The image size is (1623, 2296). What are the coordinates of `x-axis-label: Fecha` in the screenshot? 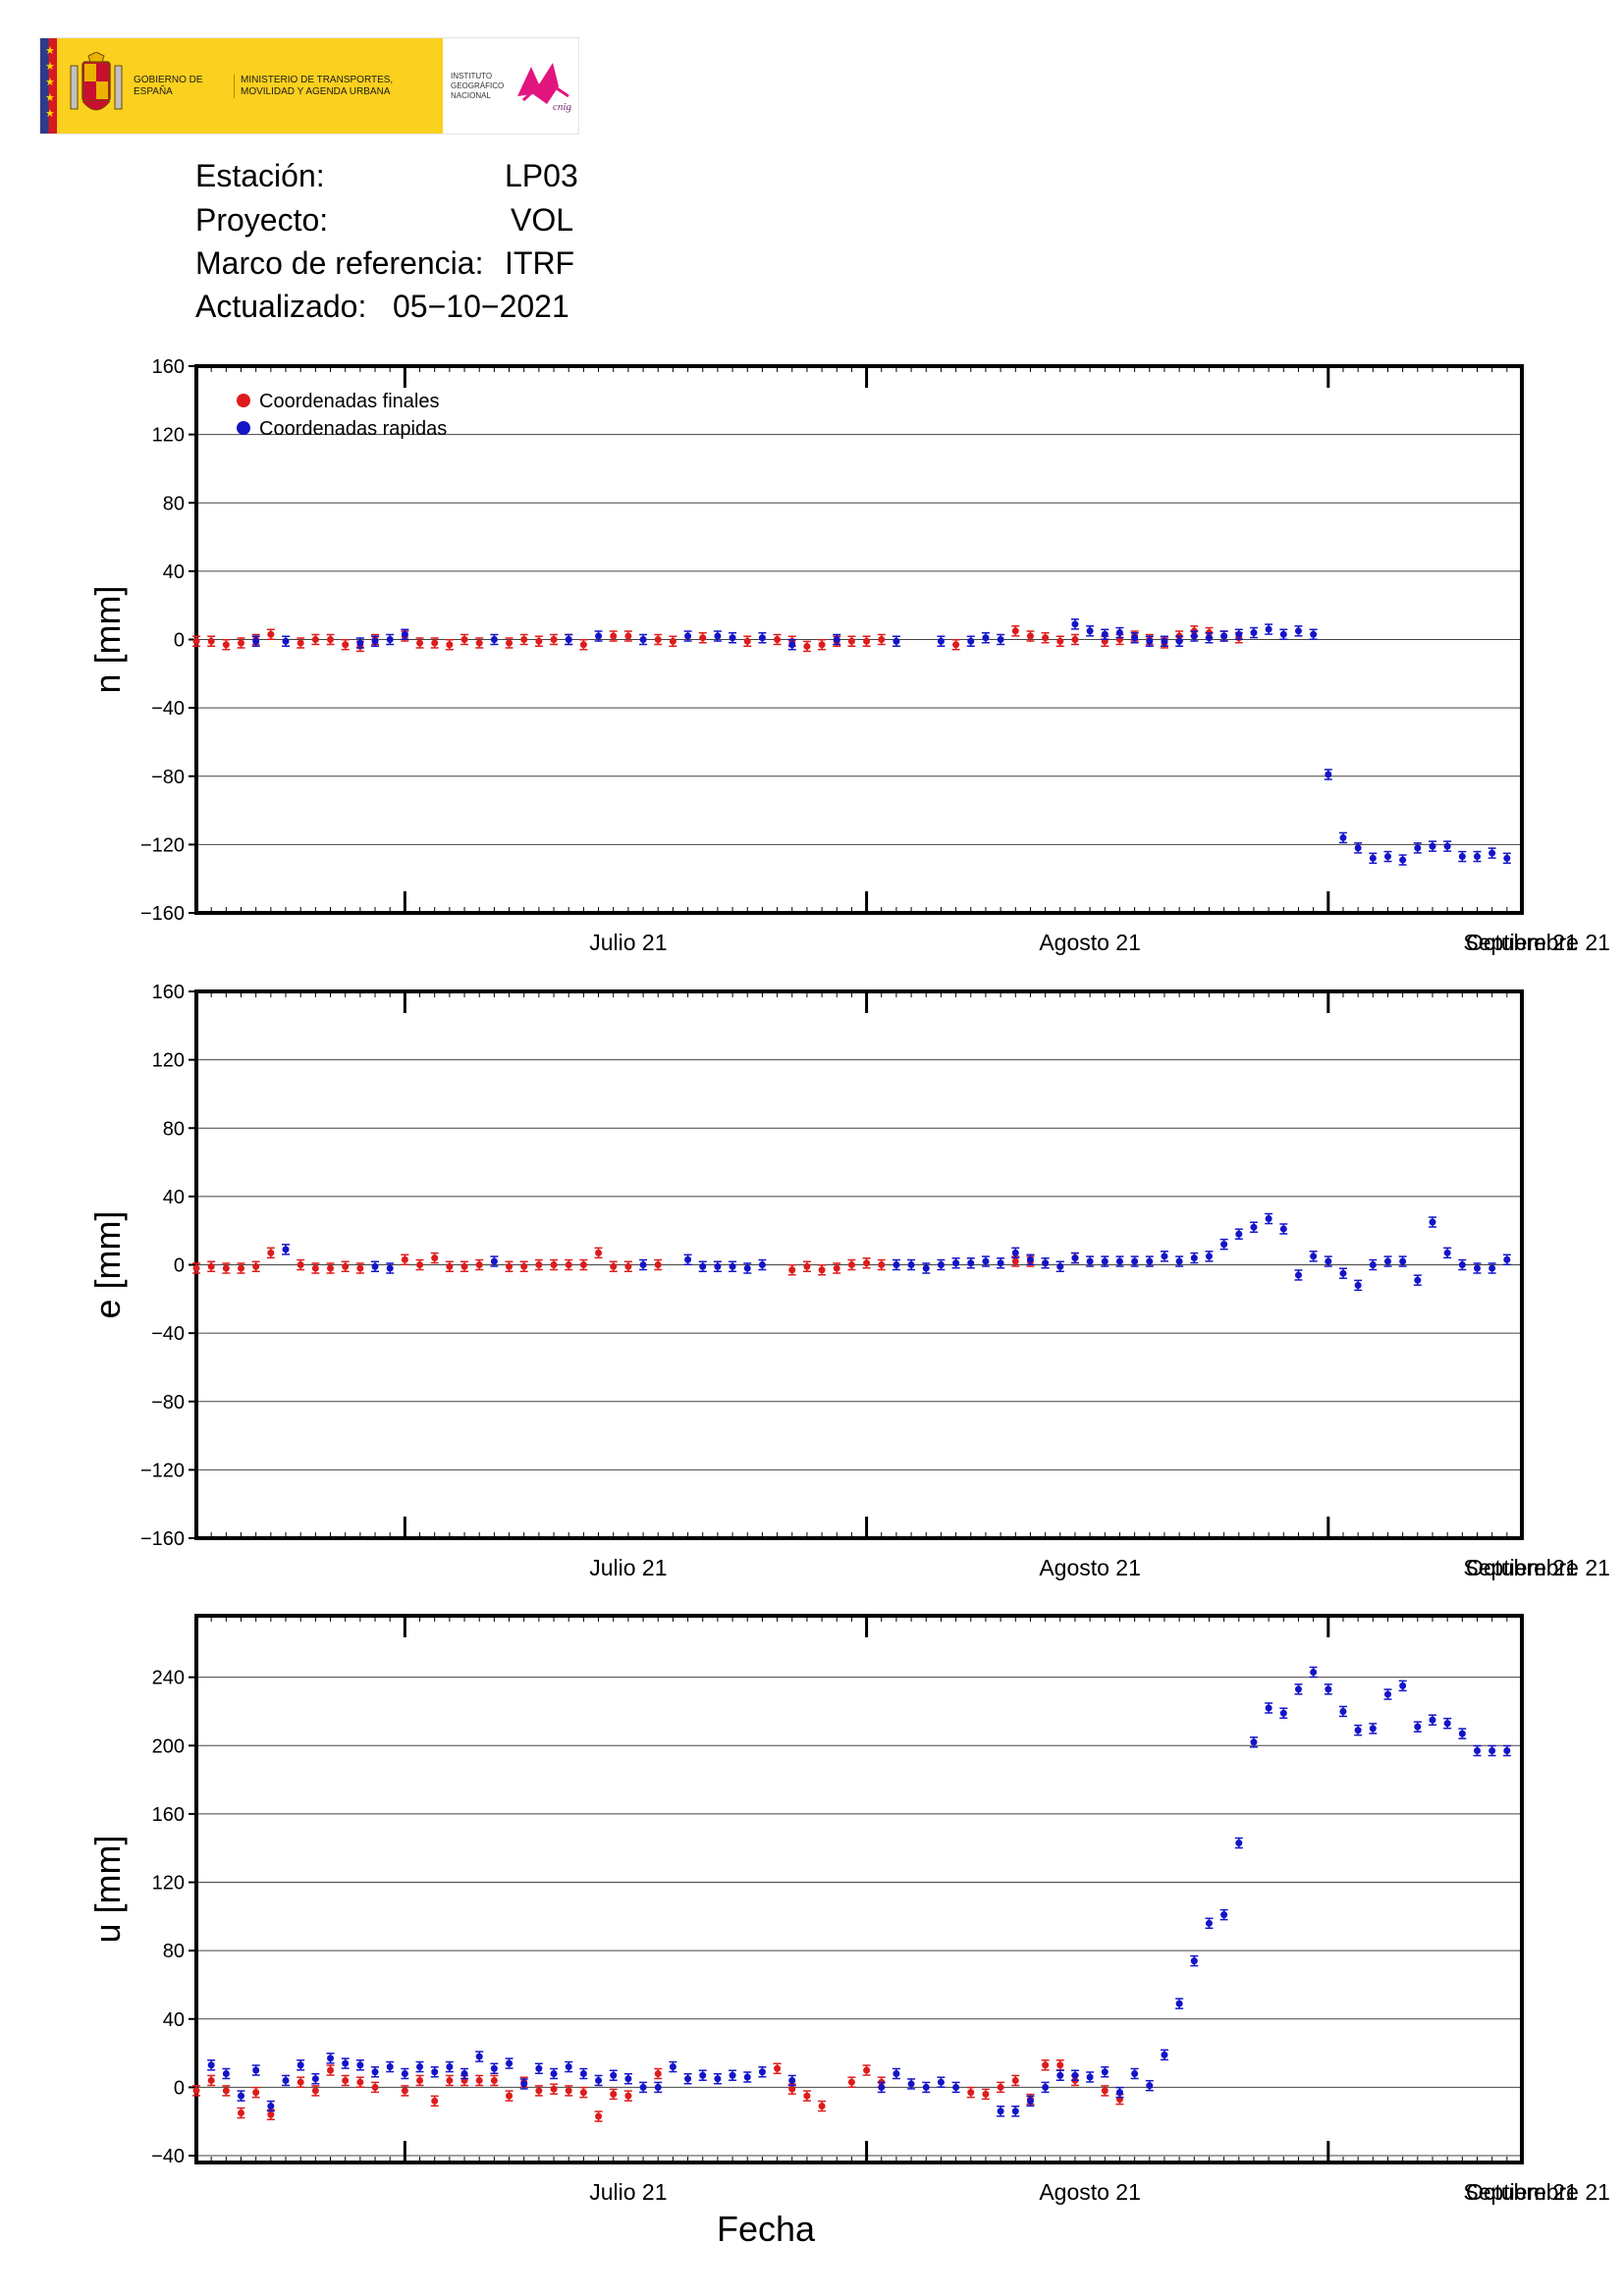 It's located at (766, 2229).